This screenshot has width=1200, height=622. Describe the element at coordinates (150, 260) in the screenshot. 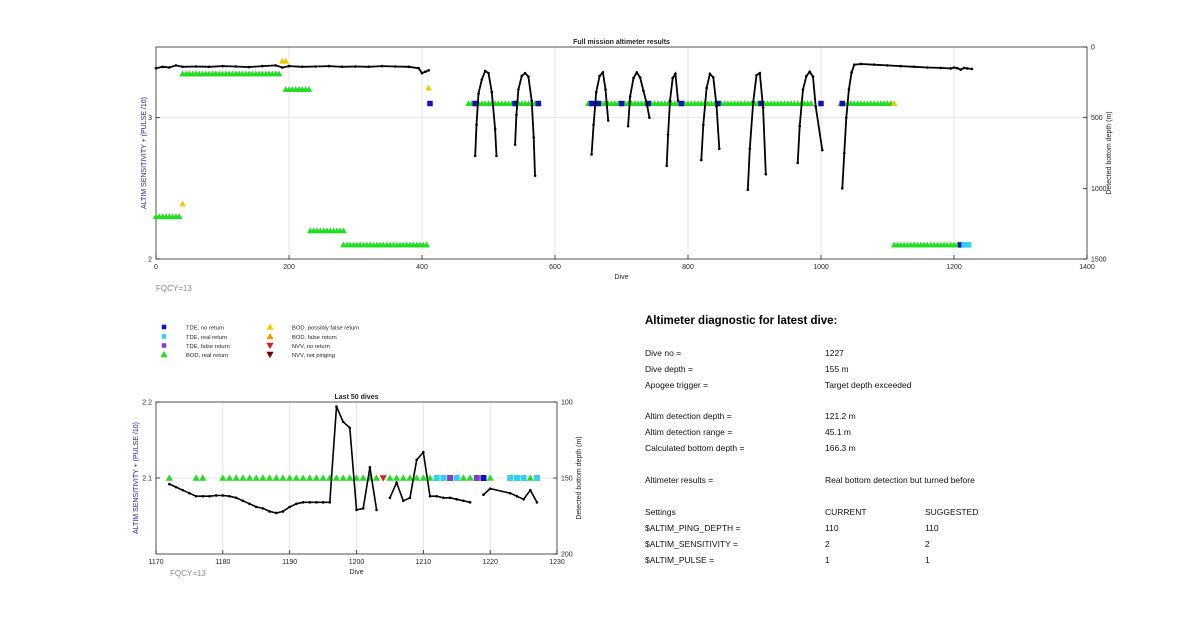

I see `y-tick-label: 2` at that location.